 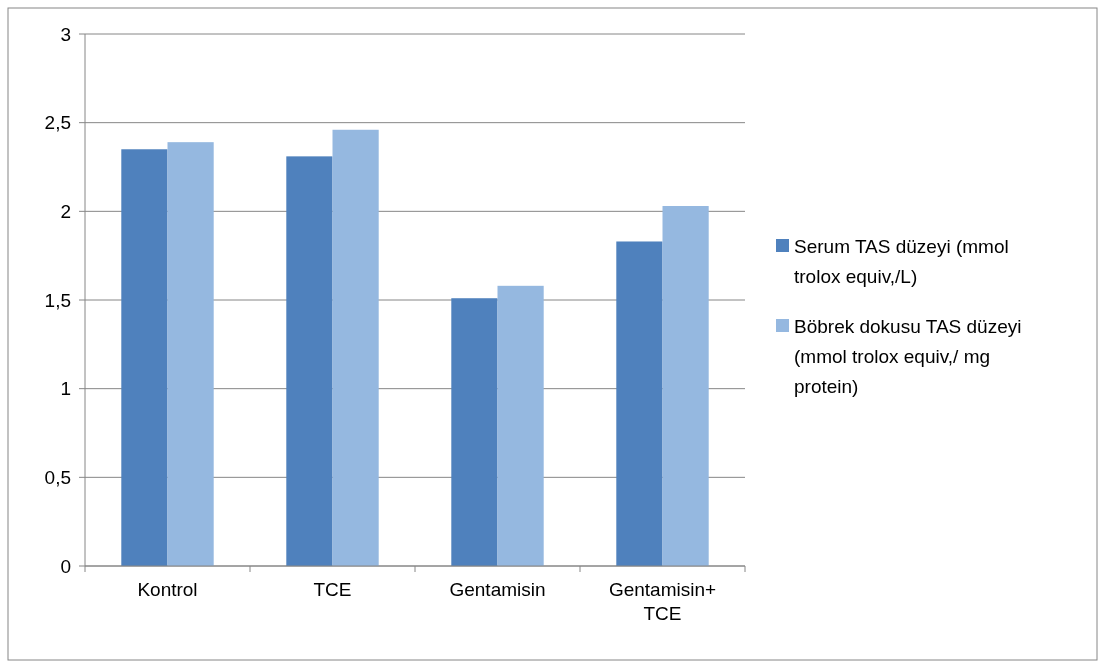 I want to click on y-tick-label: 3, so click(x=65, y=34).